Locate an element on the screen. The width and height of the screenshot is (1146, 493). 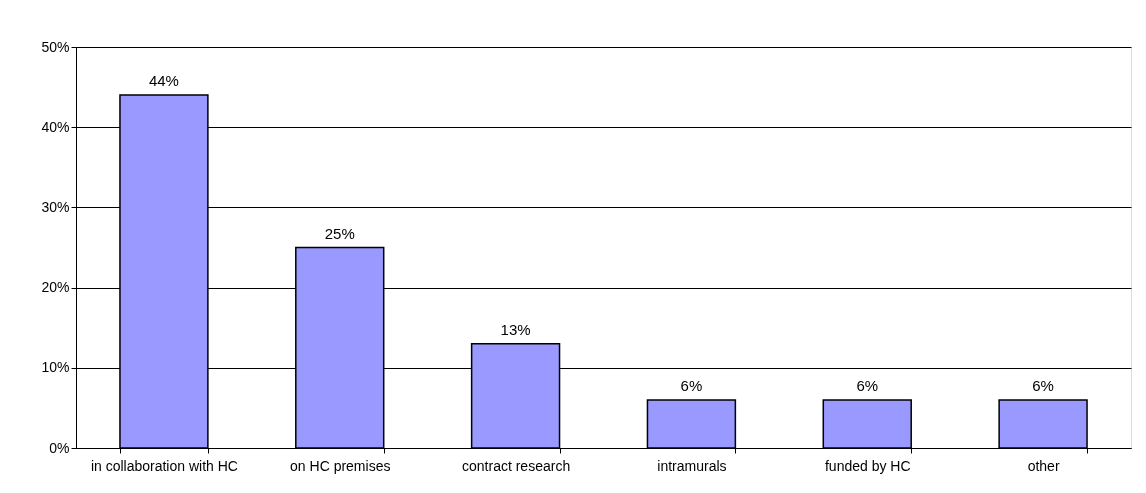
x-tick-label: on HC premises is located at coordinates (340, 465).